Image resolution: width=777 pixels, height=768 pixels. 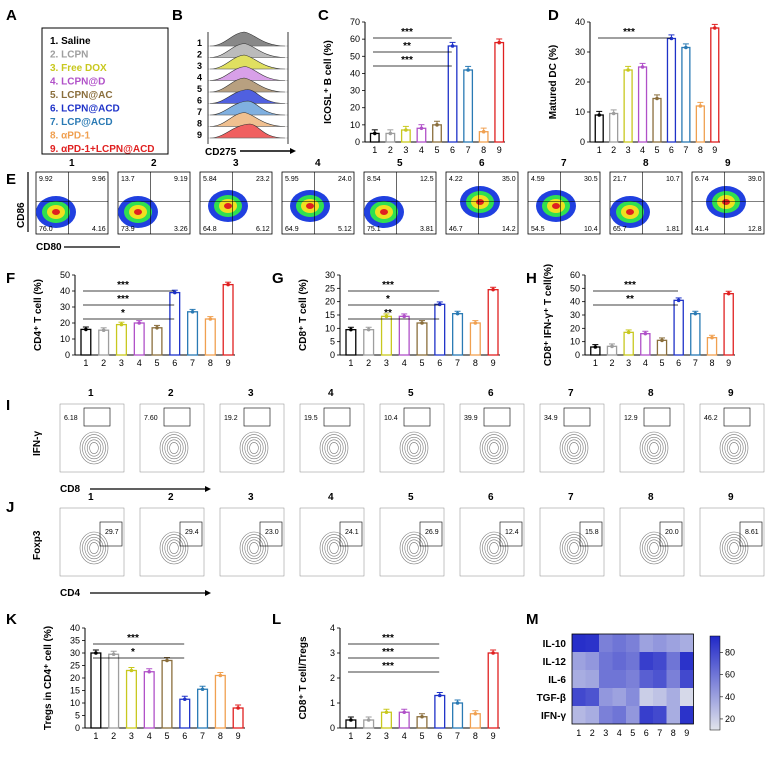 I want to click on foxp3-gate-value-2: 29.4, so click(x=192, y=532).